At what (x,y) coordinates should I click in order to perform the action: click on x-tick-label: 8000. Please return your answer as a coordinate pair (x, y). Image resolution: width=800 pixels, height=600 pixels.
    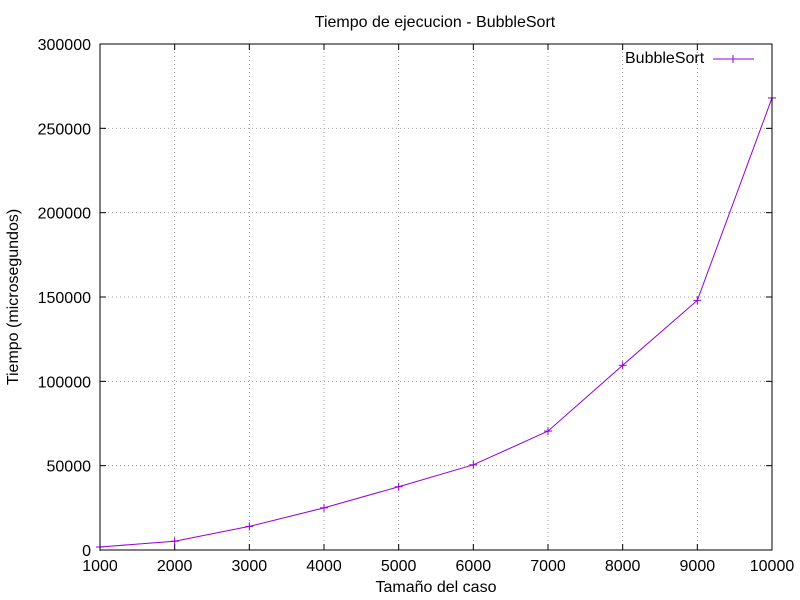
    Looking at the image, I should click on (623, 566).